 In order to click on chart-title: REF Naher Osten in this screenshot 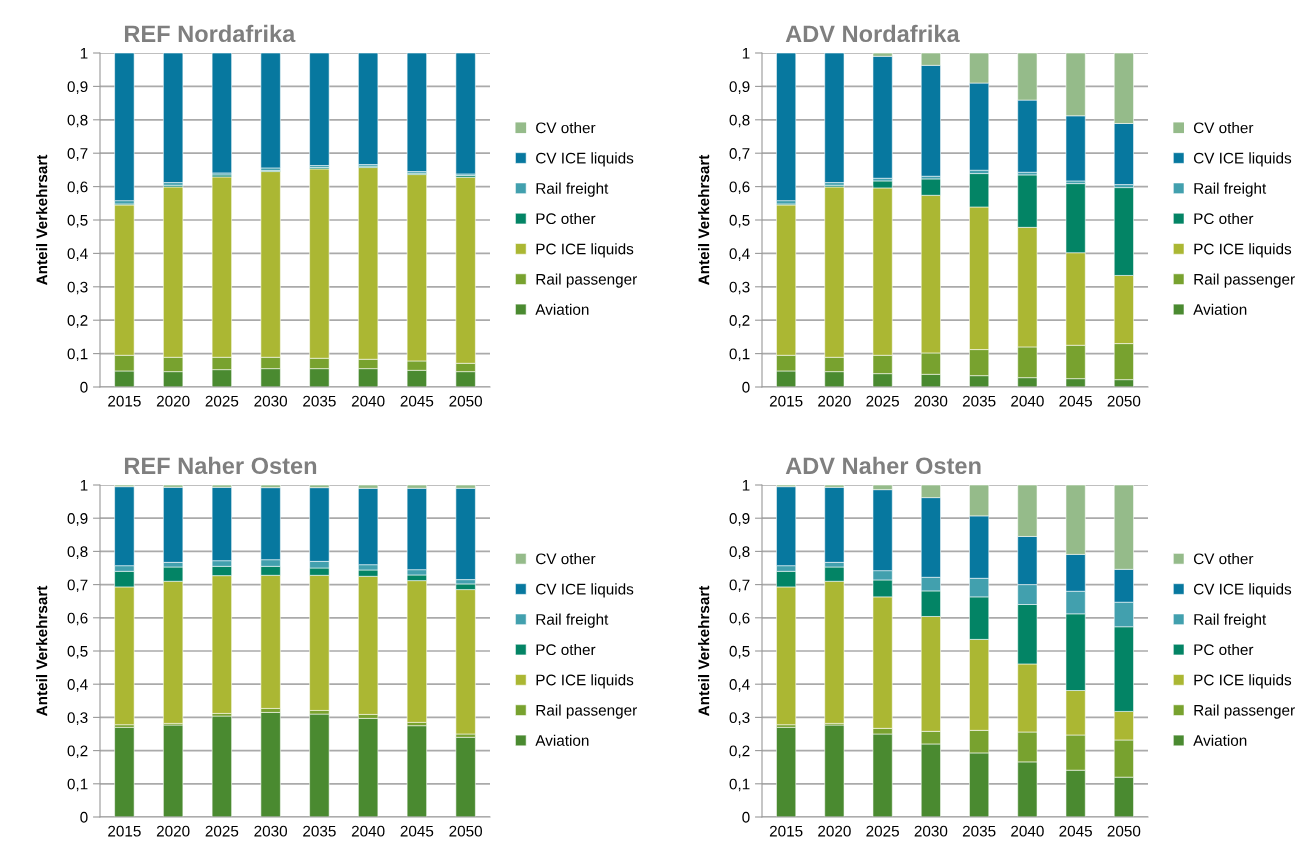, I will do `click(220, 465)`.